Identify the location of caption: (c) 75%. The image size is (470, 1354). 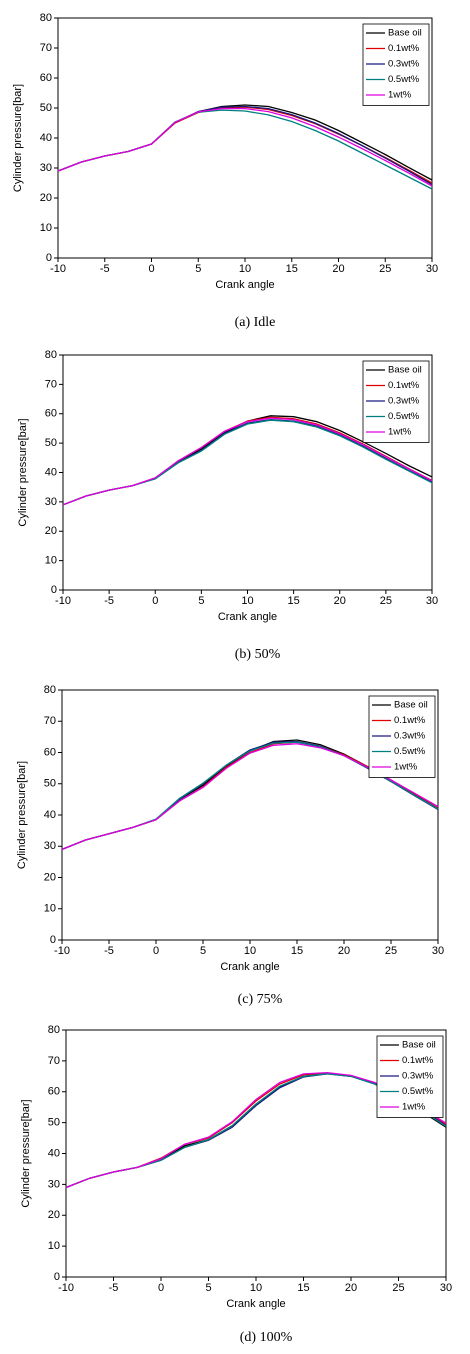
(260, 999).